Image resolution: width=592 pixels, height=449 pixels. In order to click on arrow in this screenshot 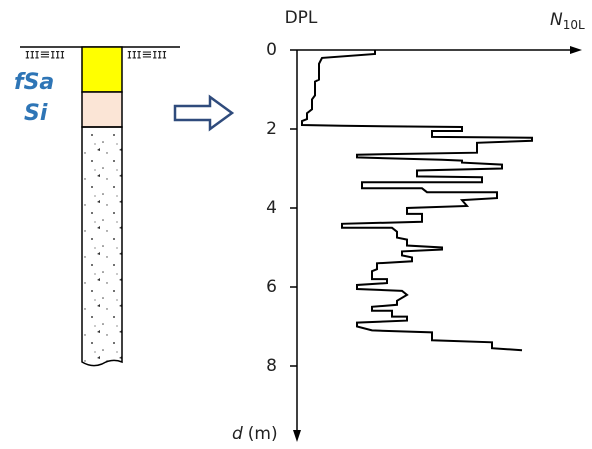, I will do `click(204, 113)`.